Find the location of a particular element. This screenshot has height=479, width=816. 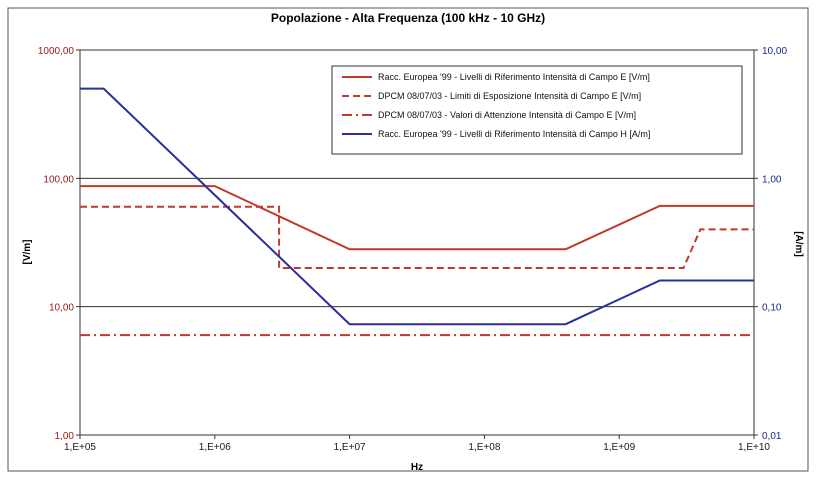

y-left-tick-label: 1,00 is located at coordinates (65, 436).